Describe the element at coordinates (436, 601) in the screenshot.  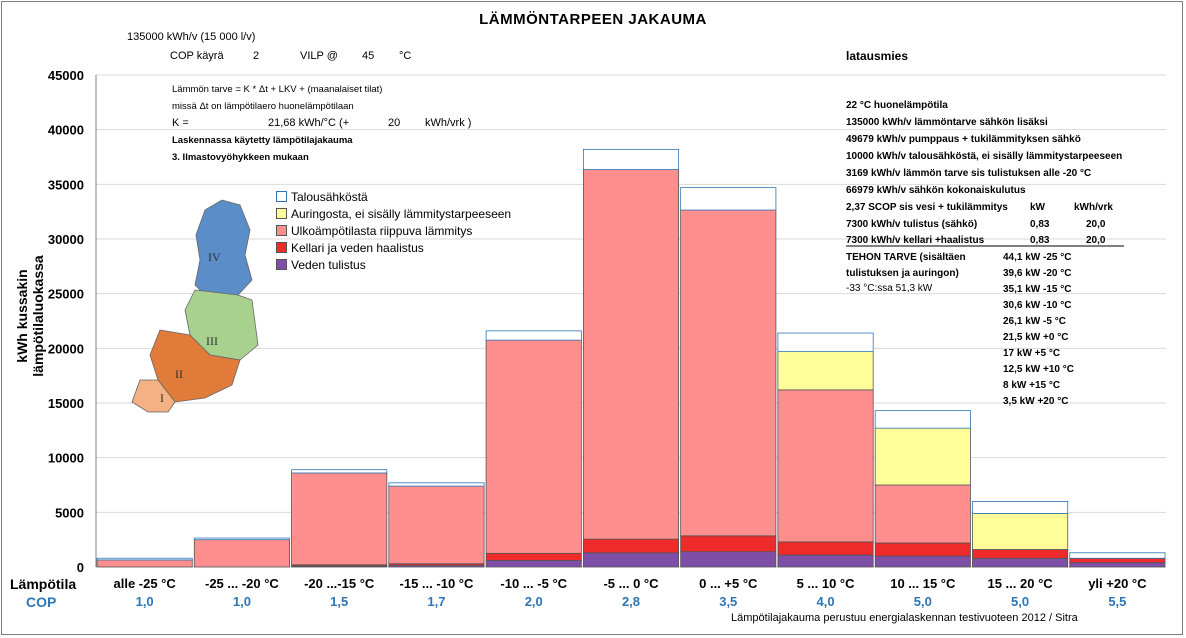
I see `cop-value-label: 1,7` at that location.